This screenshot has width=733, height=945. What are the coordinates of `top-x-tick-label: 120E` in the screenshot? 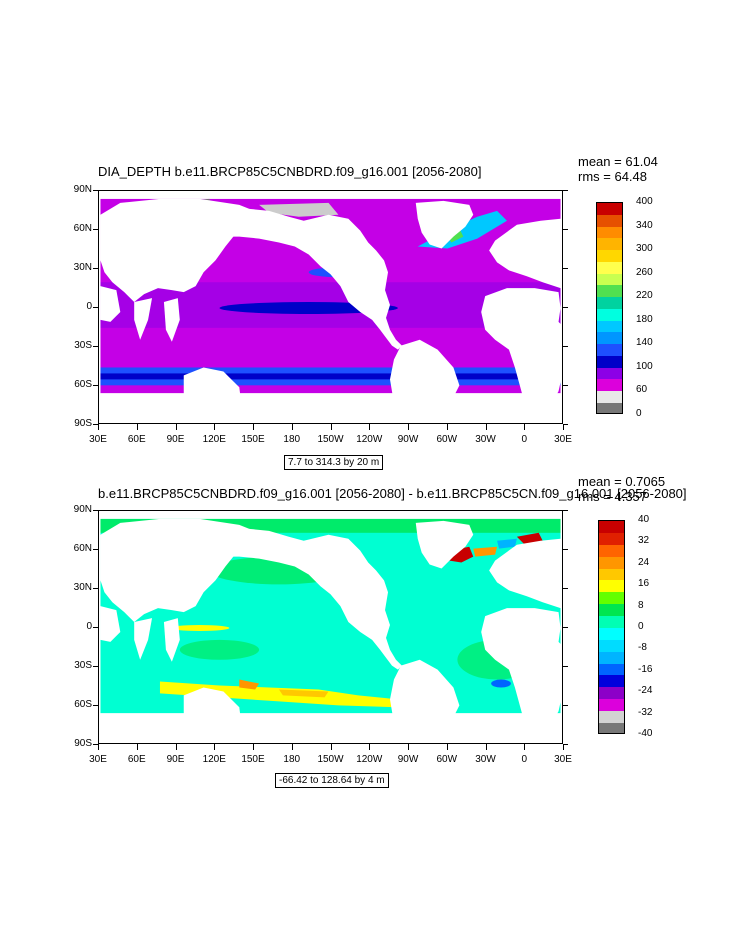 It's located at (214, 439).